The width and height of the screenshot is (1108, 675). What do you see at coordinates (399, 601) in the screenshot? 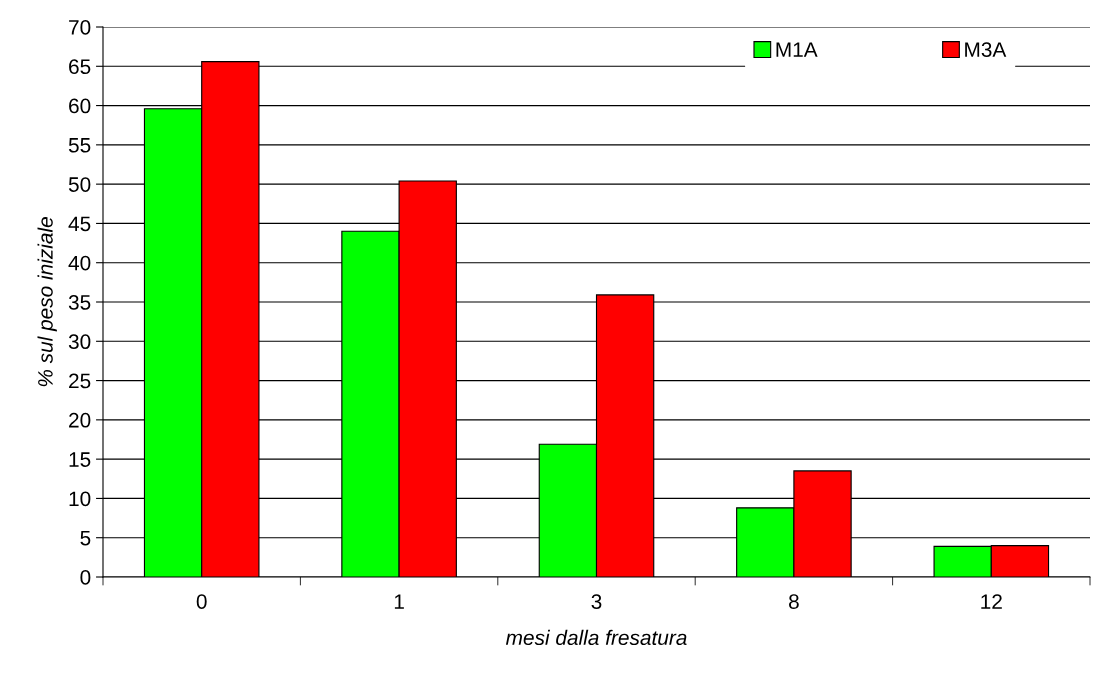
I see `x-tick-label: 1` at bounding box center [399, 601].